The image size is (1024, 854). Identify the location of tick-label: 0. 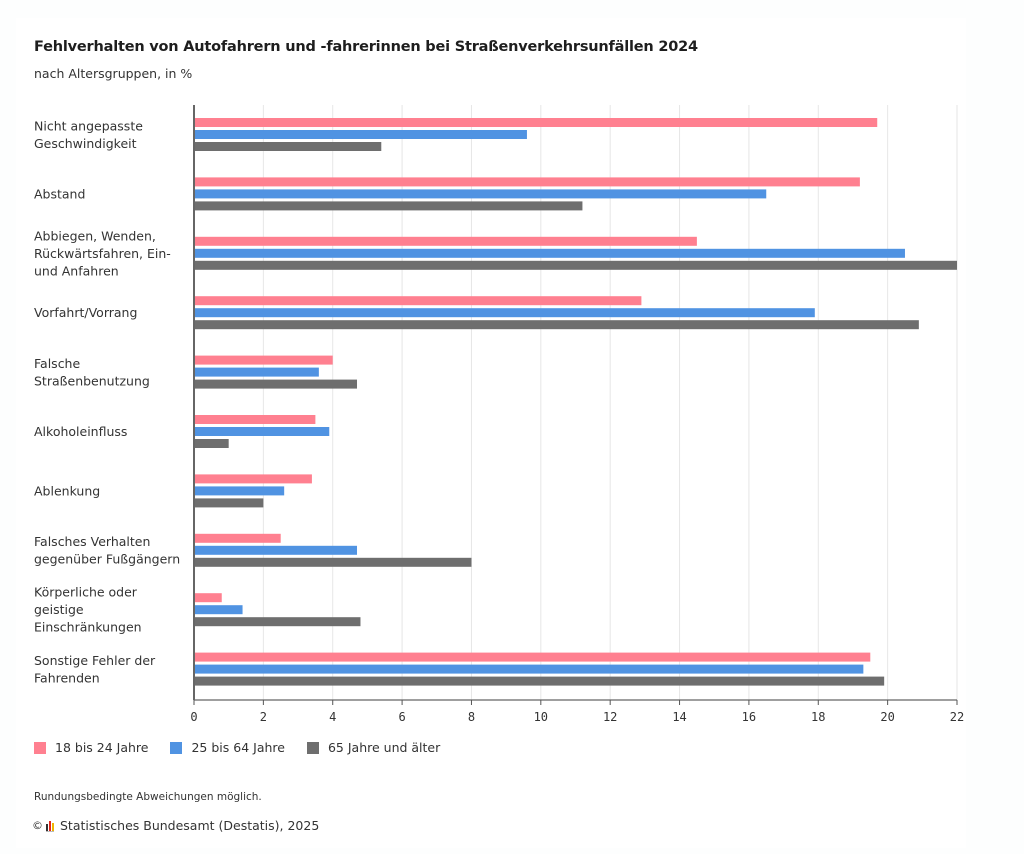
(193, 717).